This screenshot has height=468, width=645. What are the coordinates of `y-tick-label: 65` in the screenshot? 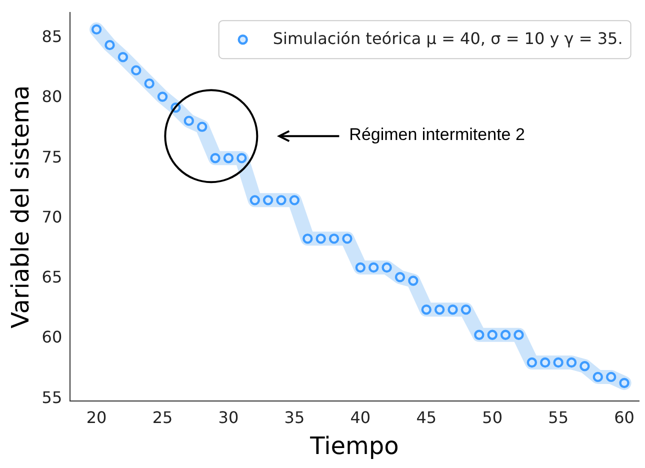 It's located at (52, 277).